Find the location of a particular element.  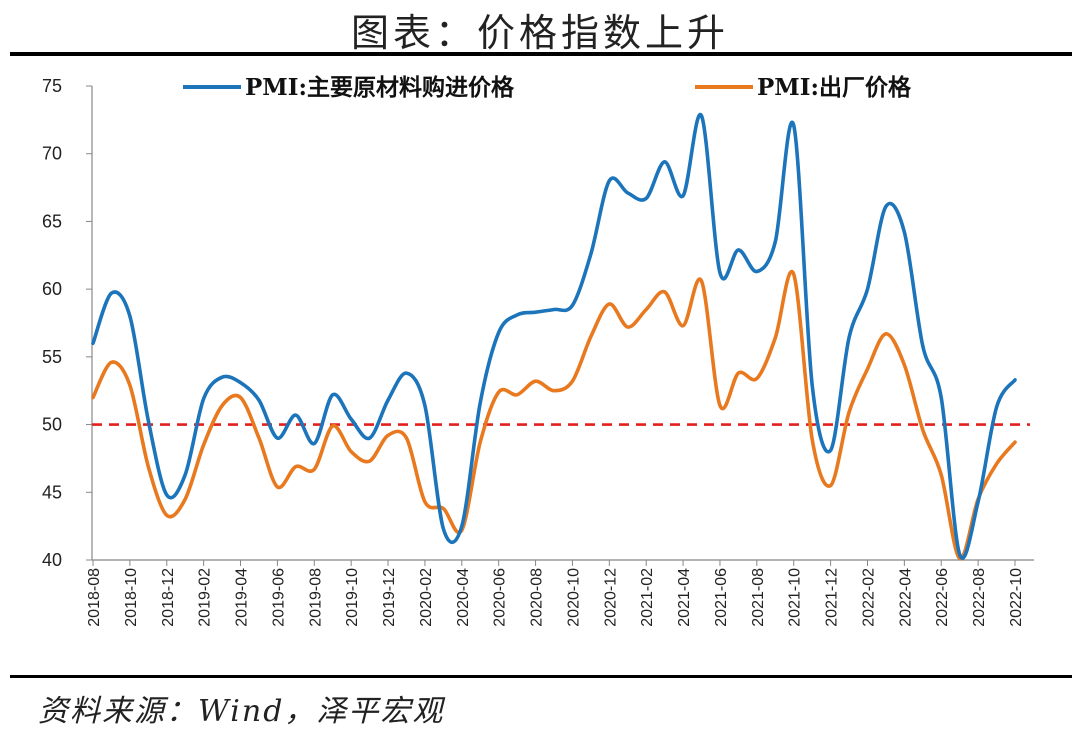

x-tick-label: 2019-10 is located at coordinates (352, 597).